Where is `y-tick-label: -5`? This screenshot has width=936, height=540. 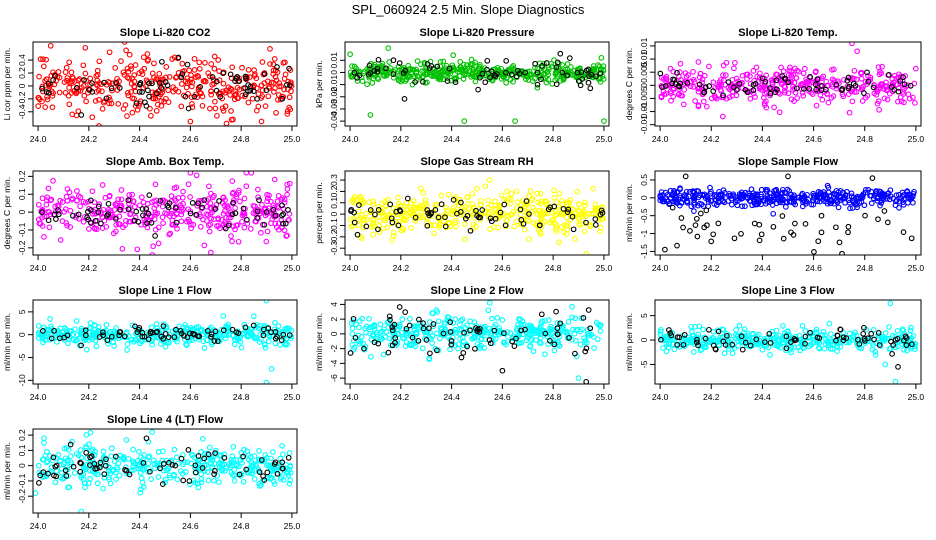
y-tick-label: -5 is located at coordinates (644, 364).